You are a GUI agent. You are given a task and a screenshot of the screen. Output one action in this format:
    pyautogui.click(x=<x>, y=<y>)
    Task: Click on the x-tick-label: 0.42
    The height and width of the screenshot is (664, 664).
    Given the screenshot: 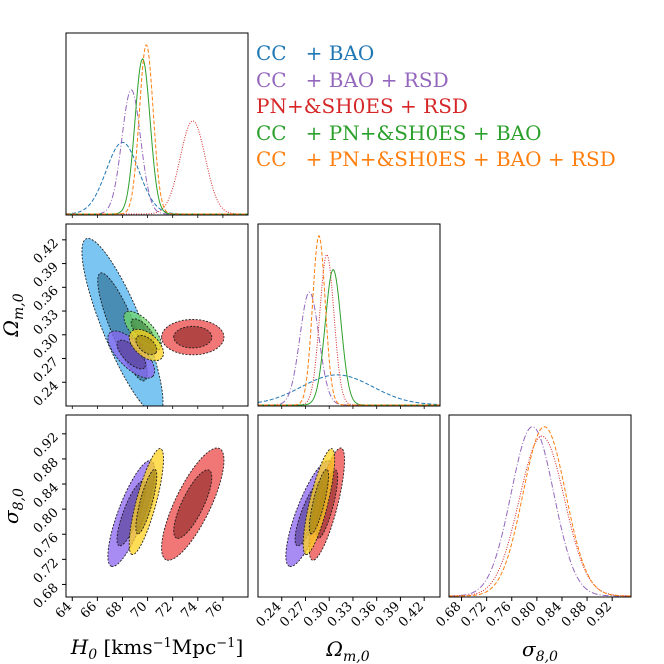 What is the action you would take?
    pyautogui.click(x=411, y=614)
    